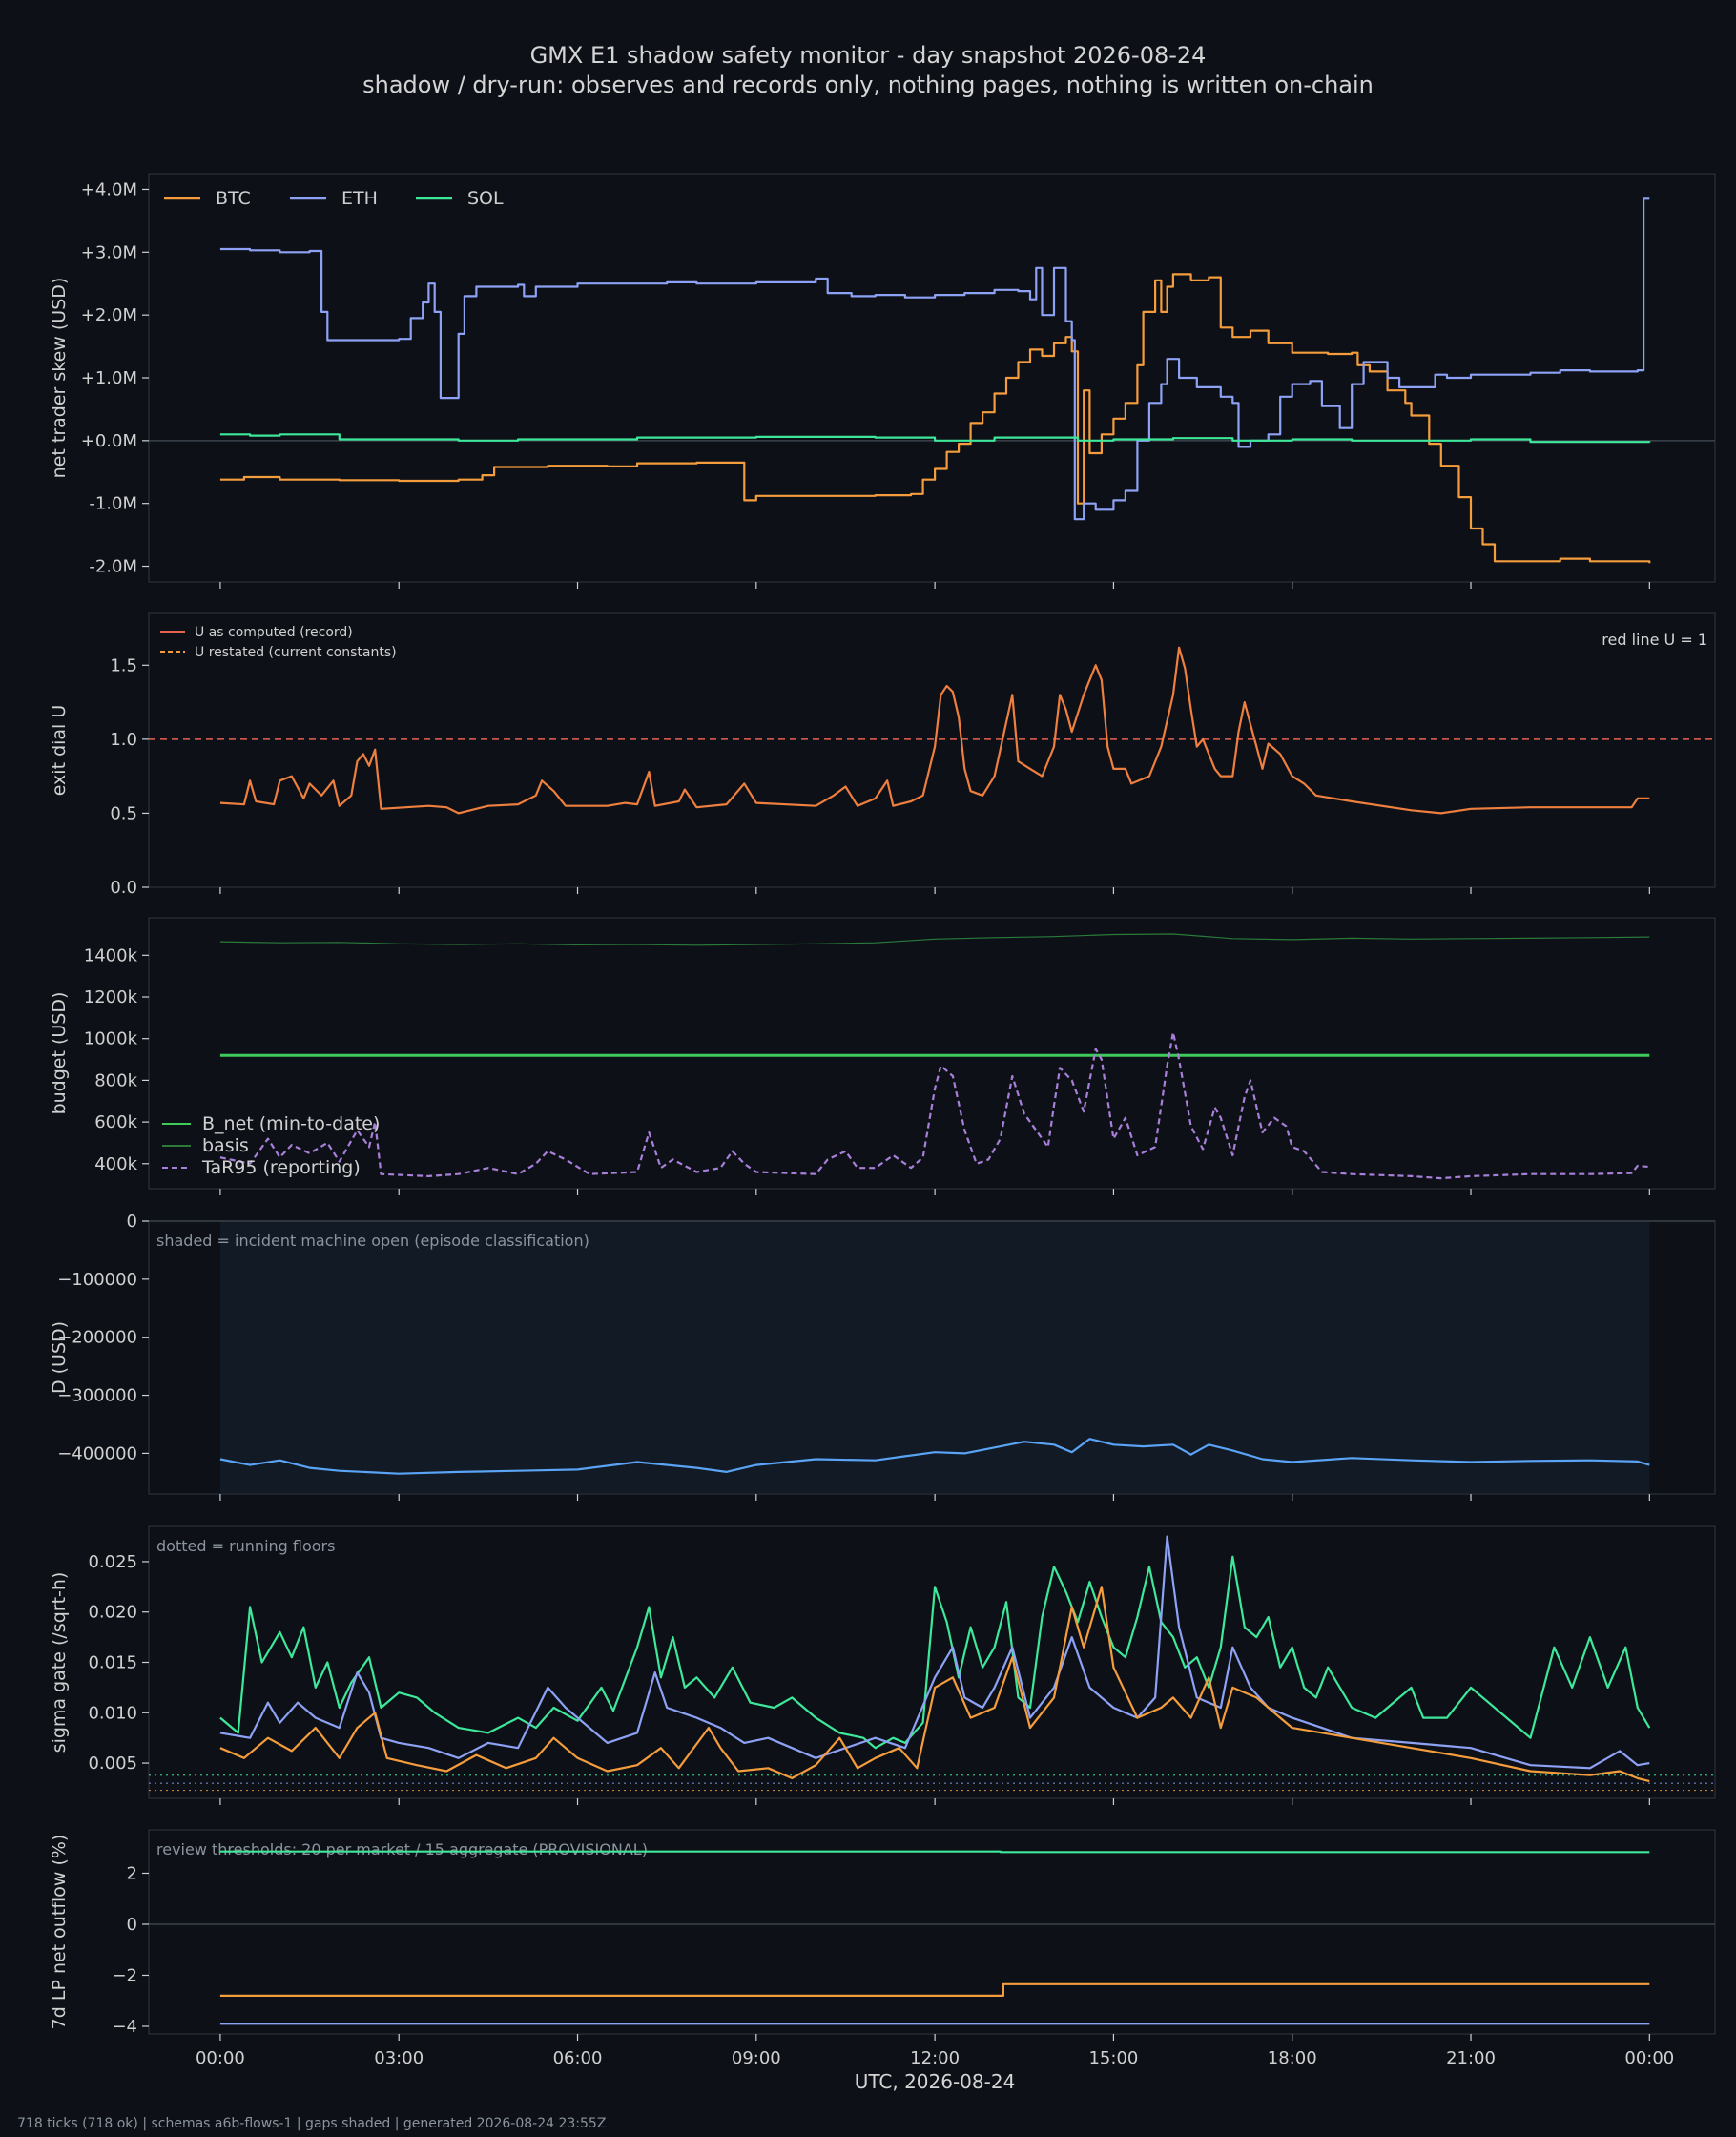  What do you see at coordinates (578, 2058) in the screenshot?
I see `x-tick-label: 06:00` at bounding box center [578, 2058].